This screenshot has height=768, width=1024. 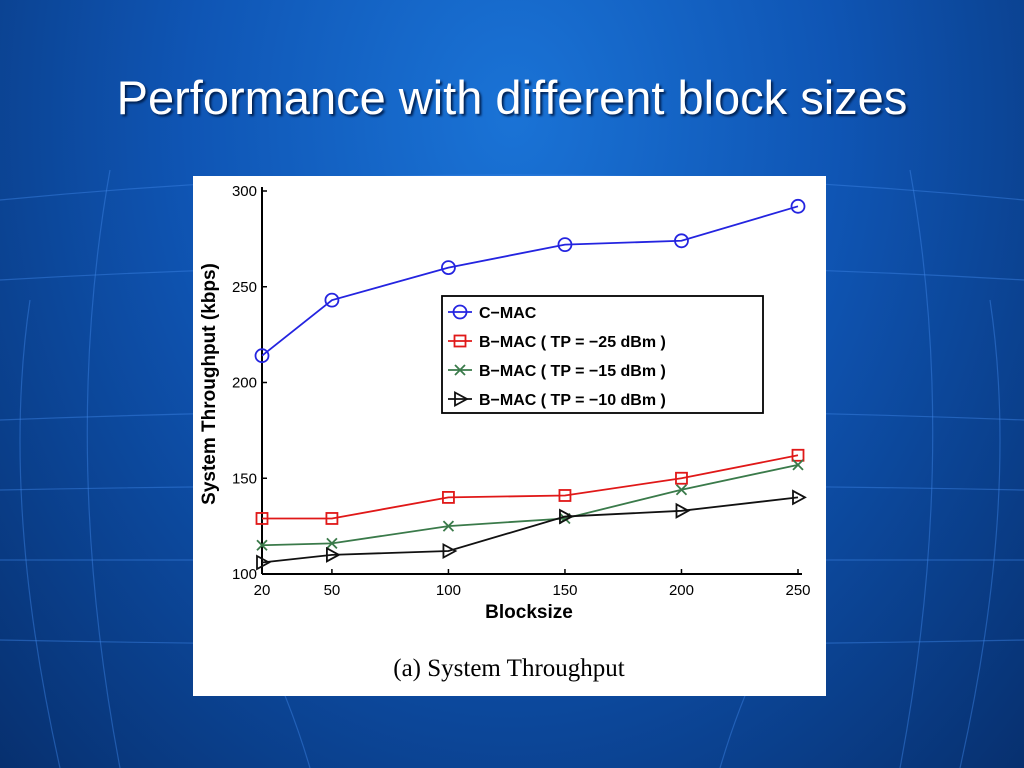 I want to click on legend-item-4: B−MAC ( TP = −10 dBm ), so click(x=557, y=399).